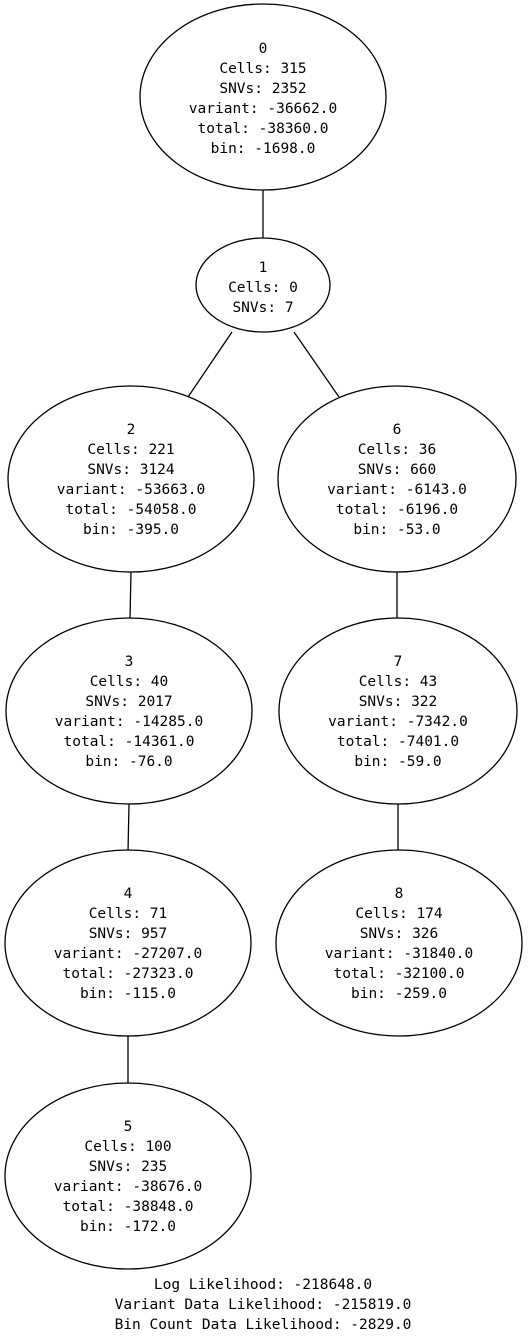 This screenshot has height=1340, width=528. I want to click on node-cells: Cells: 0, so click(263, 288).